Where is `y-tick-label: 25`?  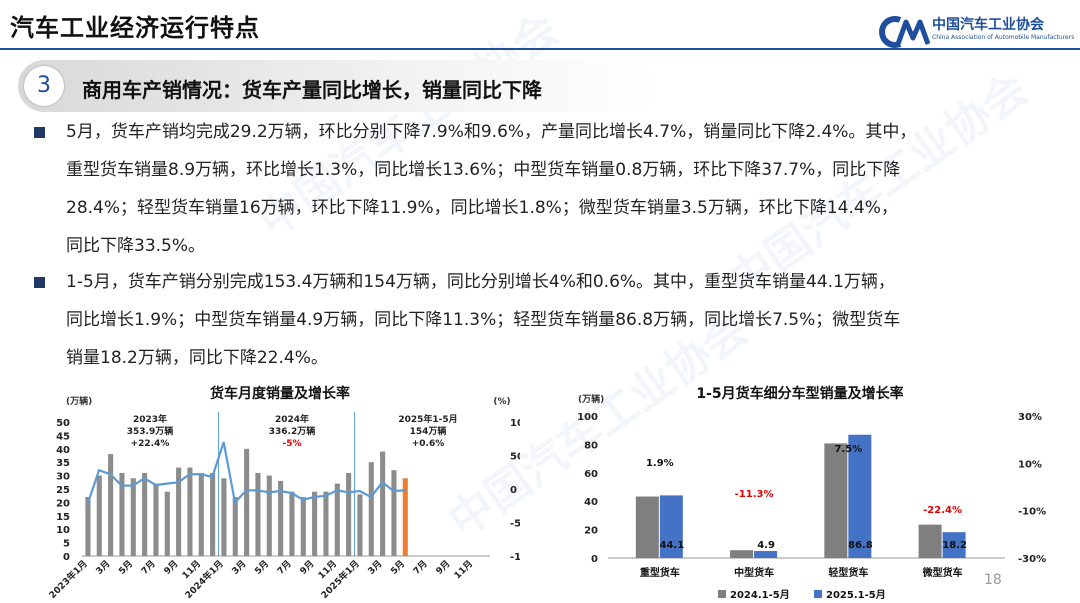
y-tick-label: 25 is located at coordinates (63, 490).